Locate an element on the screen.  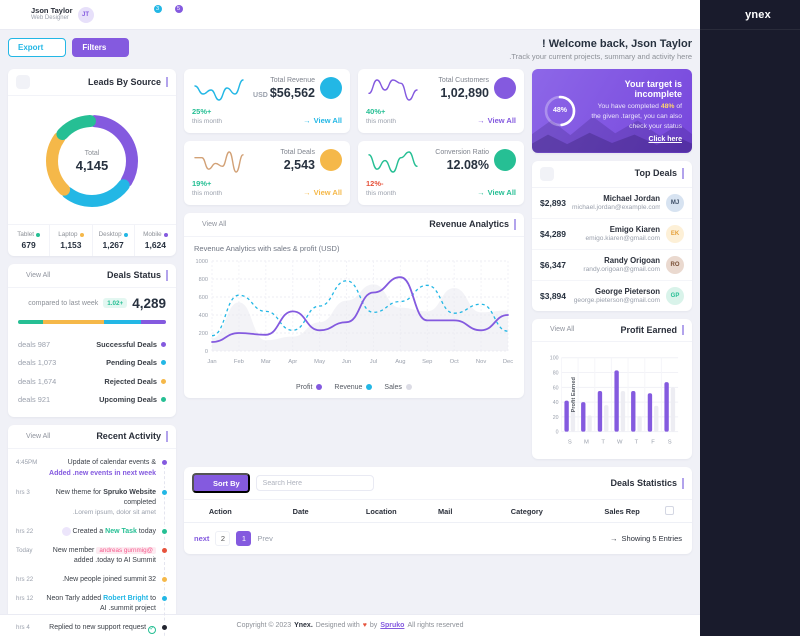
target-progress-ring: 48% is located at coordinates (560, 111).